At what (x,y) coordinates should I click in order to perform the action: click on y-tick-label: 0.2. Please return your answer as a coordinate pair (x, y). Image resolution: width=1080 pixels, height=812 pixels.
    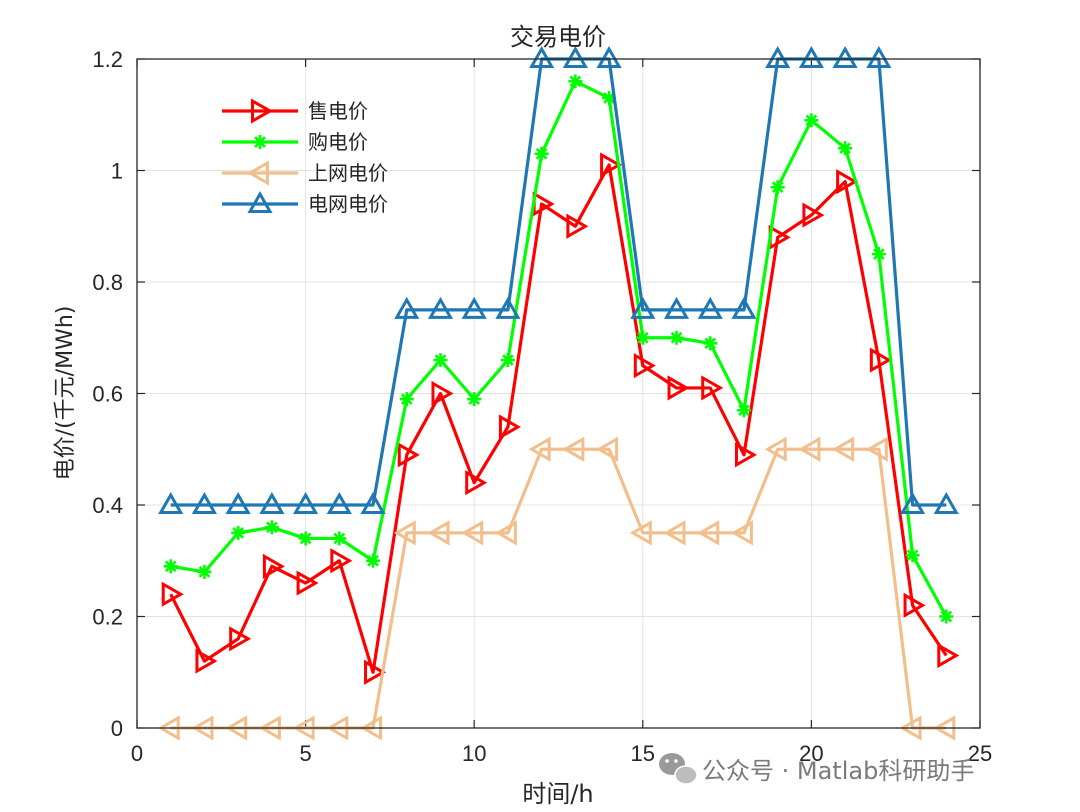
    Looking at the image, I should click on (107, 617).